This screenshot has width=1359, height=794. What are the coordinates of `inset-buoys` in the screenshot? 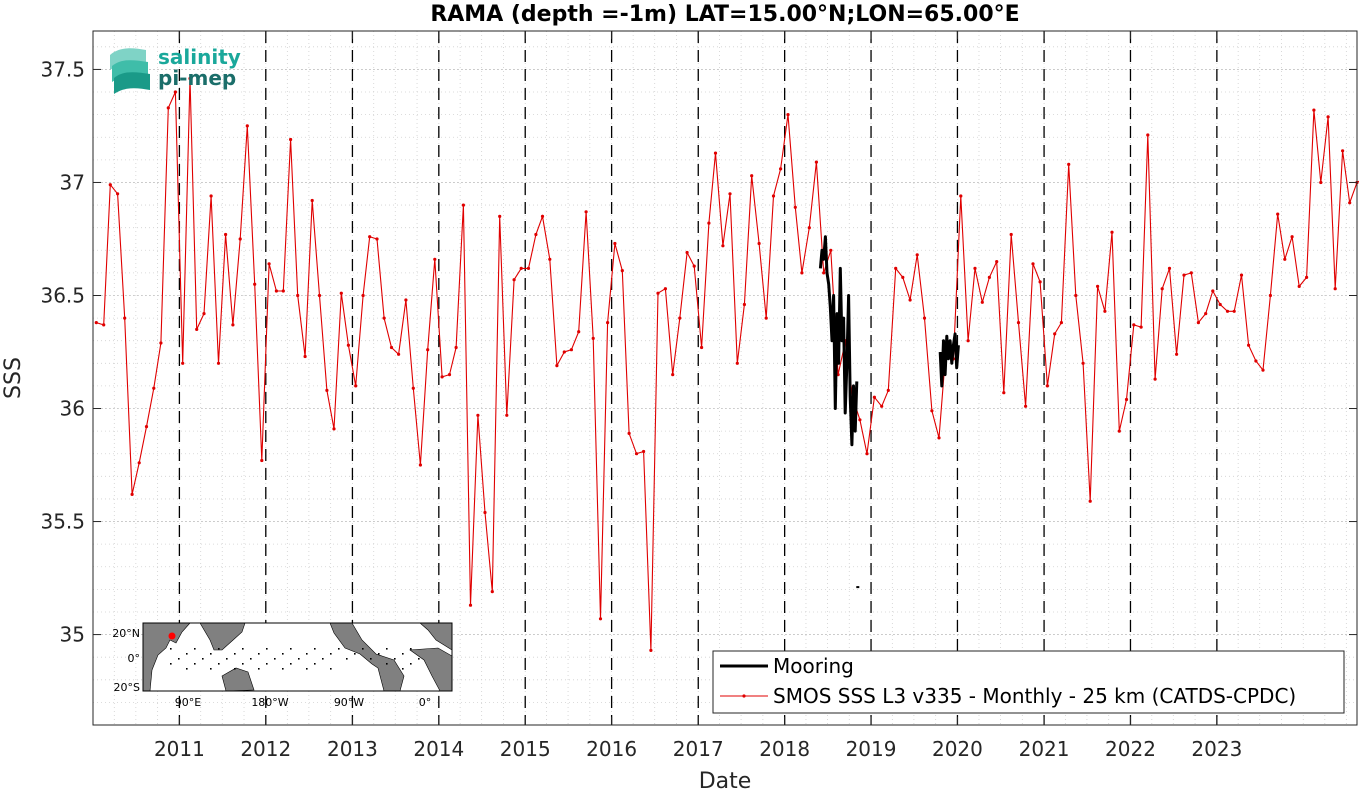 It's located at (295, 659).